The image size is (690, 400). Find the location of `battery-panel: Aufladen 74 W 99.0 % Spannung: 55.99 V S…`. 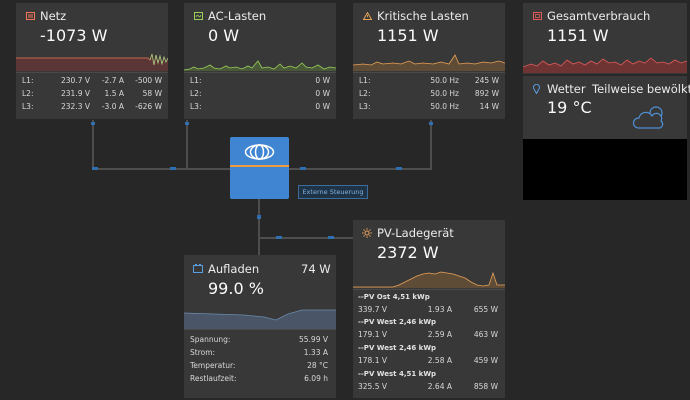

battery-panel: Aufladen 74 W 99.0 % Spannung: 55.99 V S… is located at coordinates (260, 326).